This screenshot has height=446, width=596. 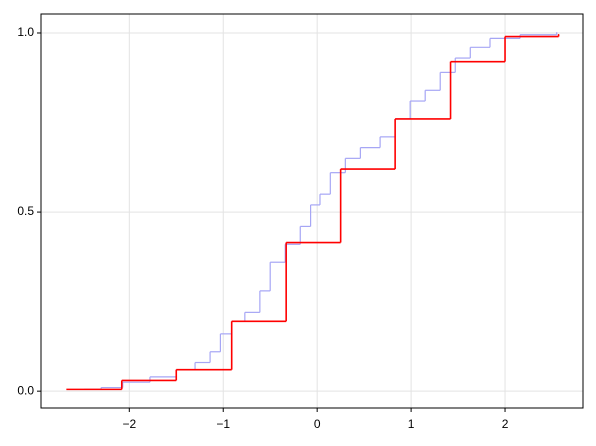 What do you see at coordinates (411, 424) in the screenshot?
I see `x-tick-label: 1` at bounding box center [411, 424].